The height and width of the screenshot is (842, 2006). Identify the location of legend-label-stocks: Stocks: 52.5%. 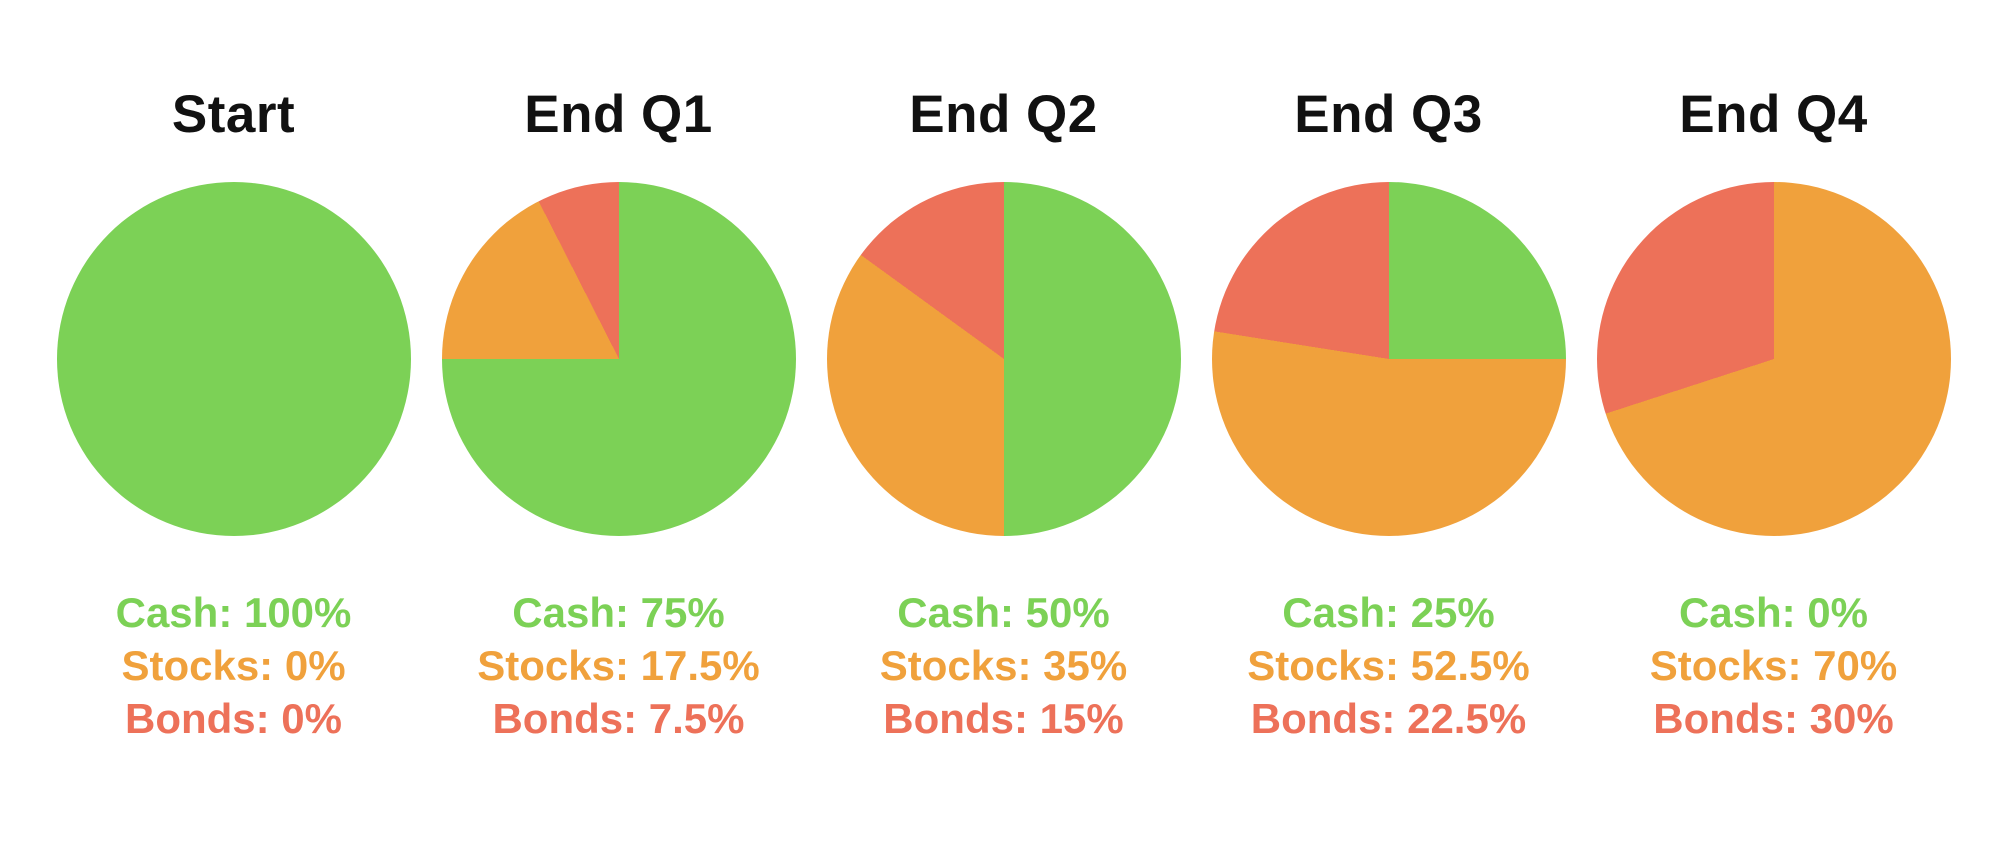
(1388, 665).